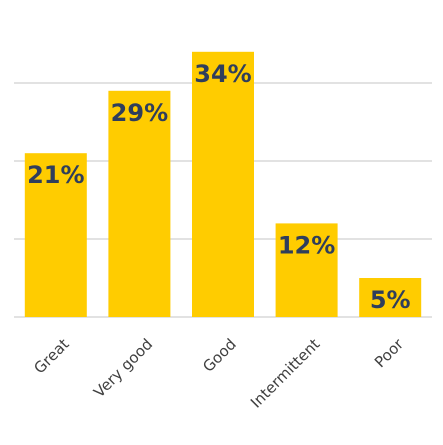 This screenshot has width=443, height=445. I want to click on bar-good, so click(223, 184).